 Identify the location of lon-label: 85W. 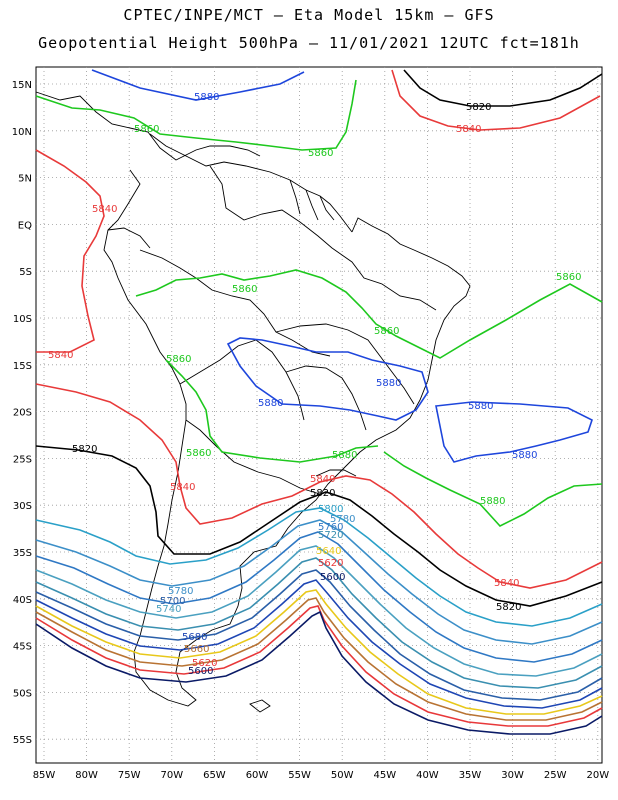
(44, 775).